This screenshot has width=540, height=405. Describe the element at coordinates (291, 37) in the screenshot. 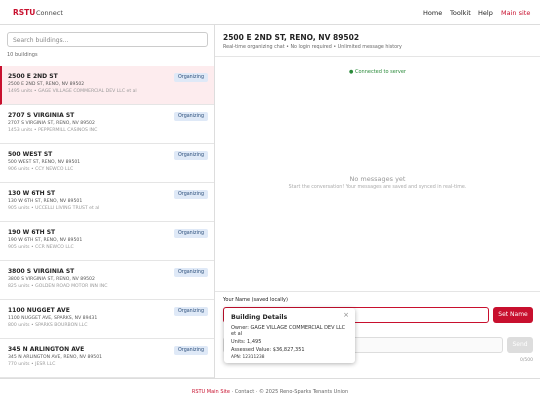

I see `chat-title: 2500 E 2ND ST, RENO, NV 89502` at that location.